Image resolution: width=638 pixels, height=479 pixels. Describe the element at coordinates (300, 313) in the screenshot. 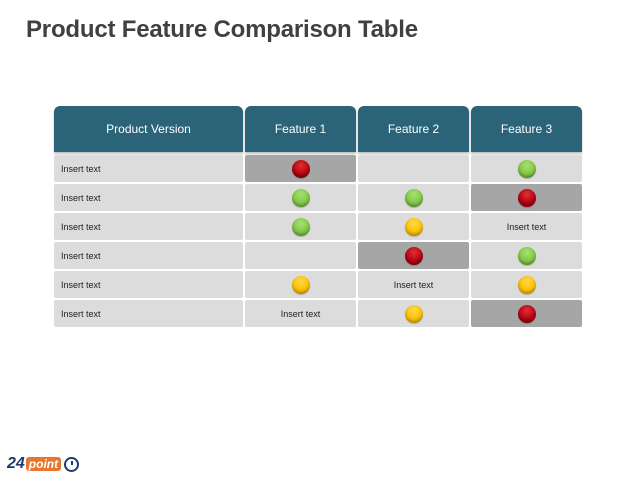

I see `feature-1-cell: Insert text` at that location.